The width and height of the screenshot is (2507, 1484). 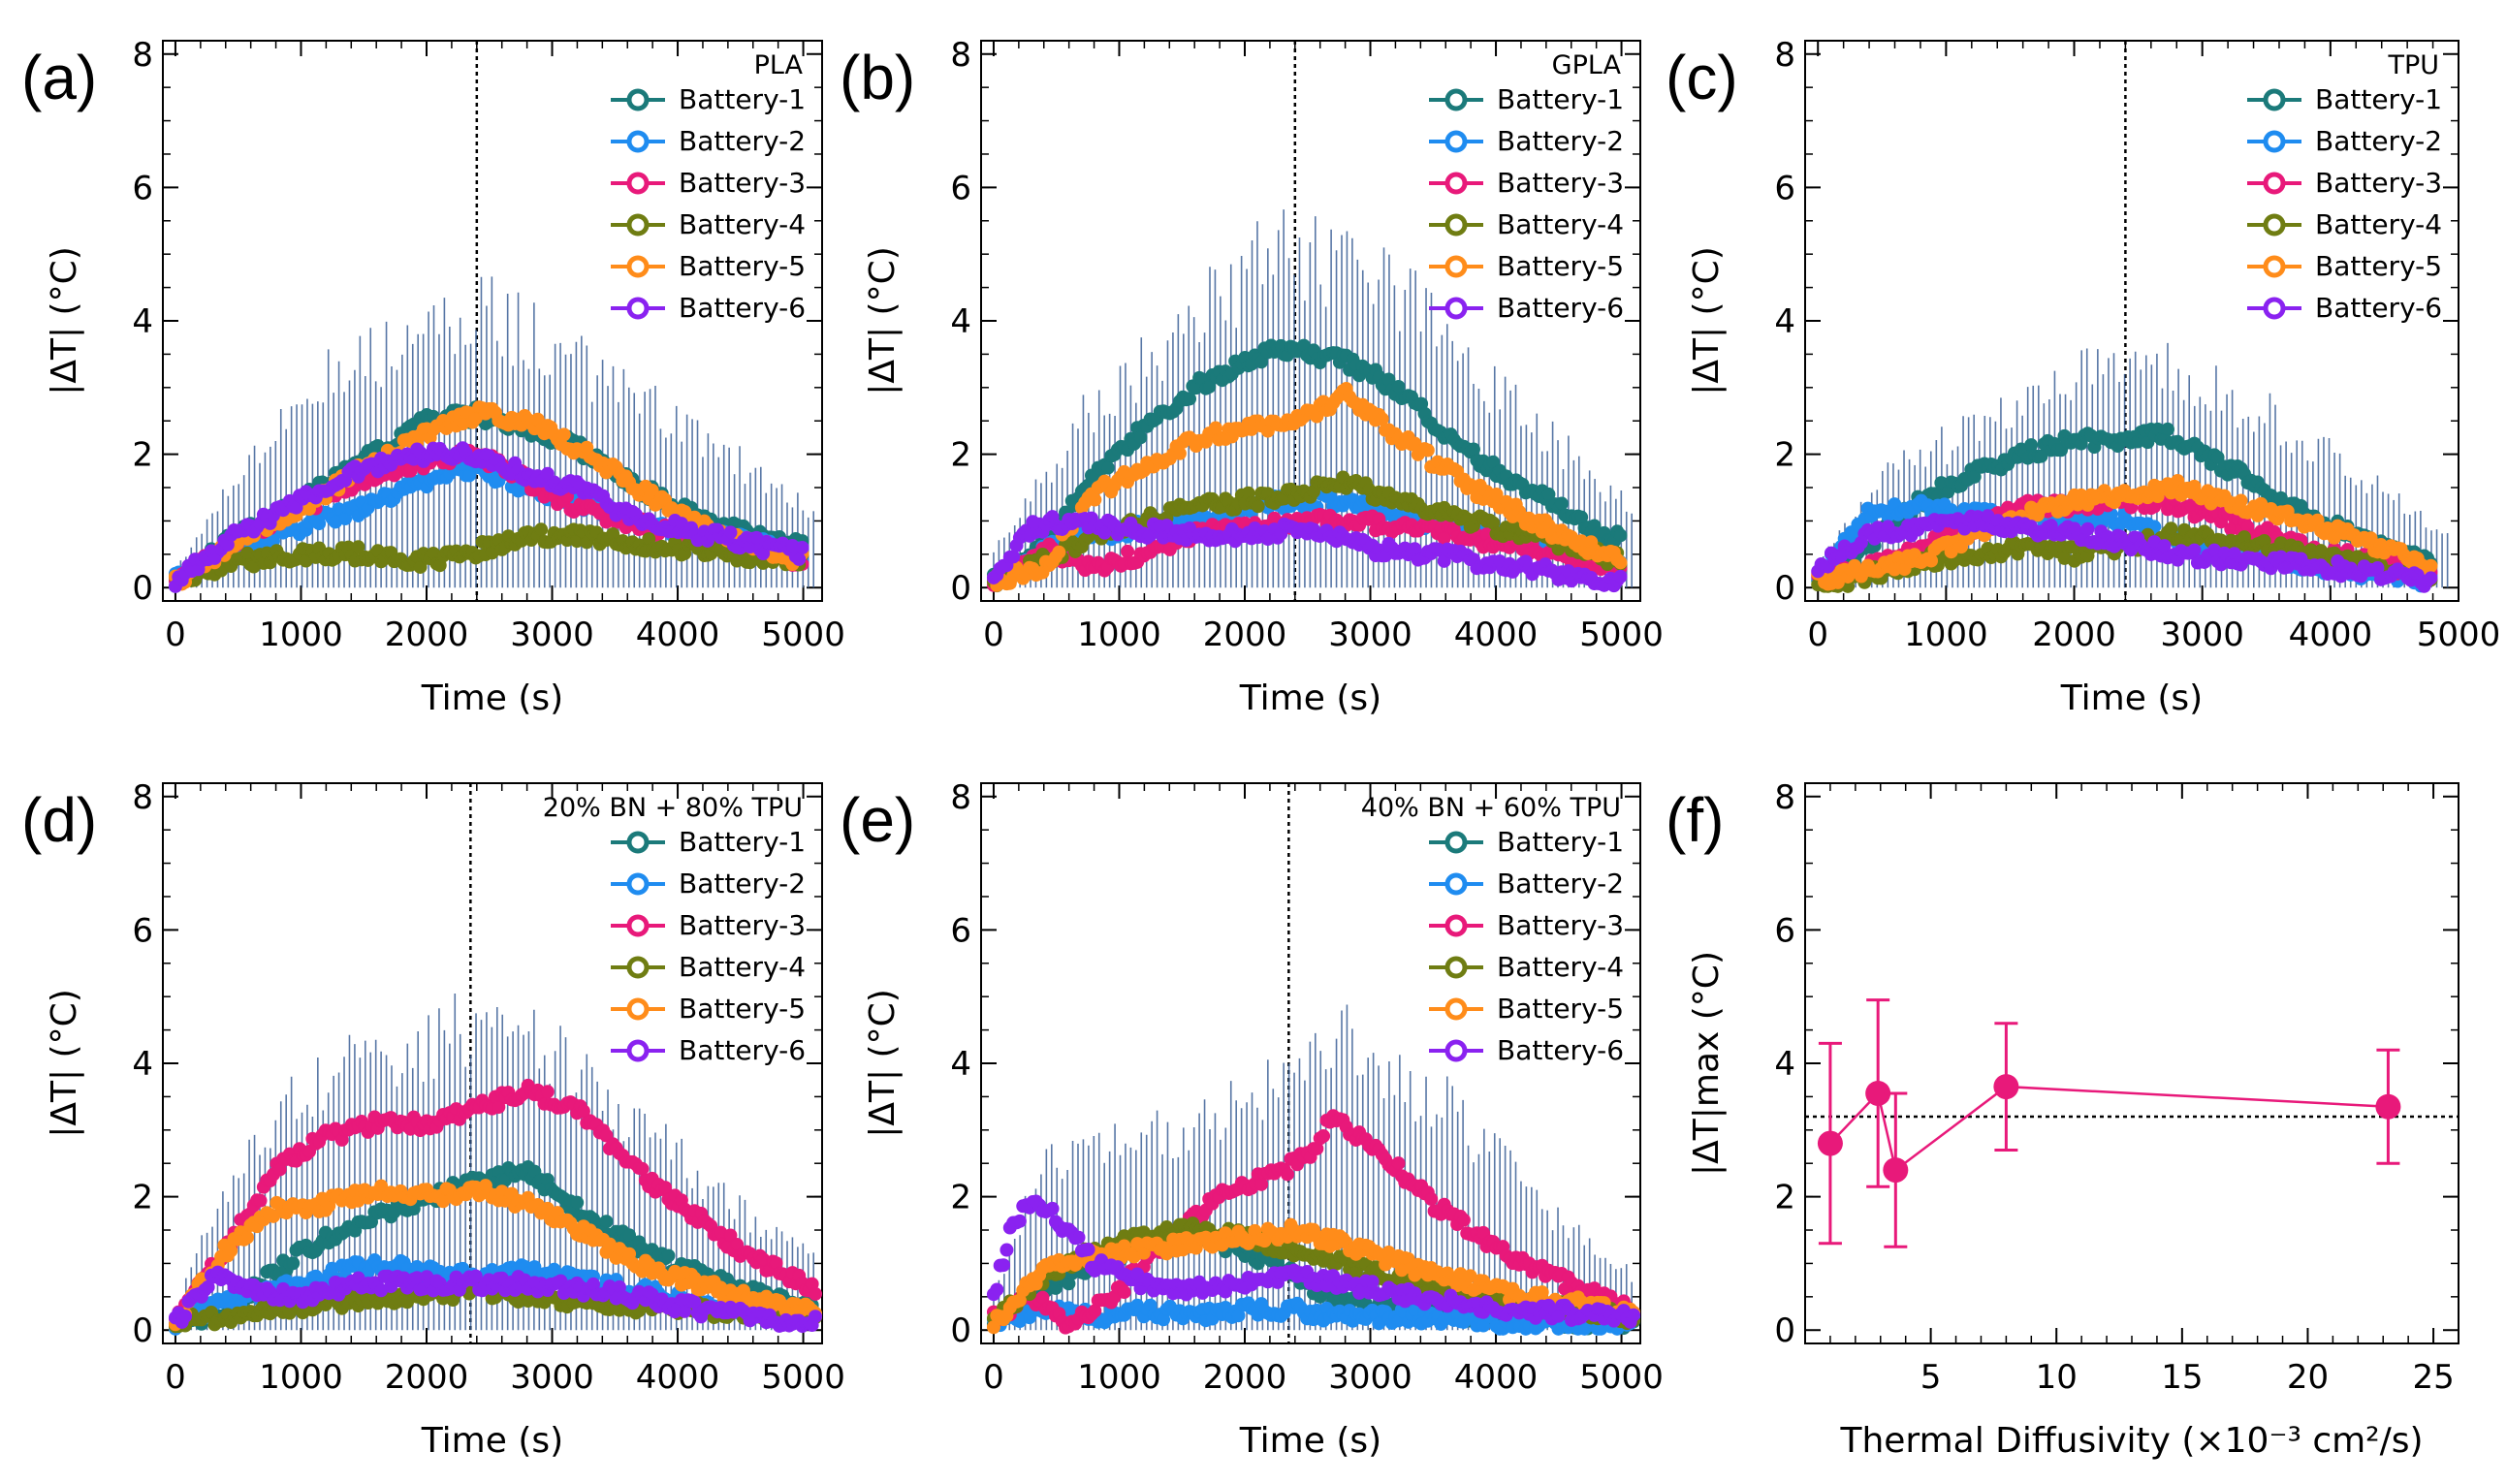 I want to click on panel-label: (c), so click(x=1702, y=78).